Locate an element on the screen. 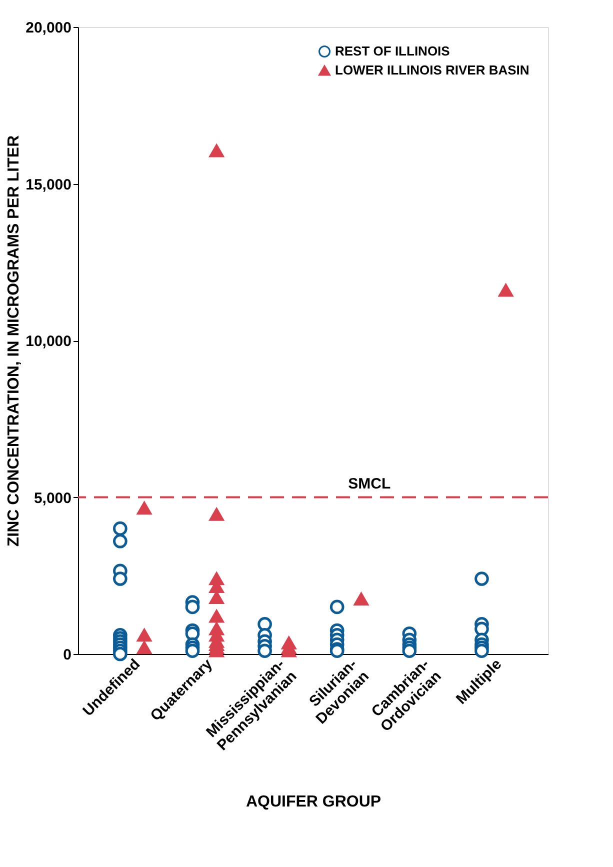 Image resolution: width=613 pixels, height=867 pixels. y-tick-label: 20,000 is located at coordinates (49, 28).